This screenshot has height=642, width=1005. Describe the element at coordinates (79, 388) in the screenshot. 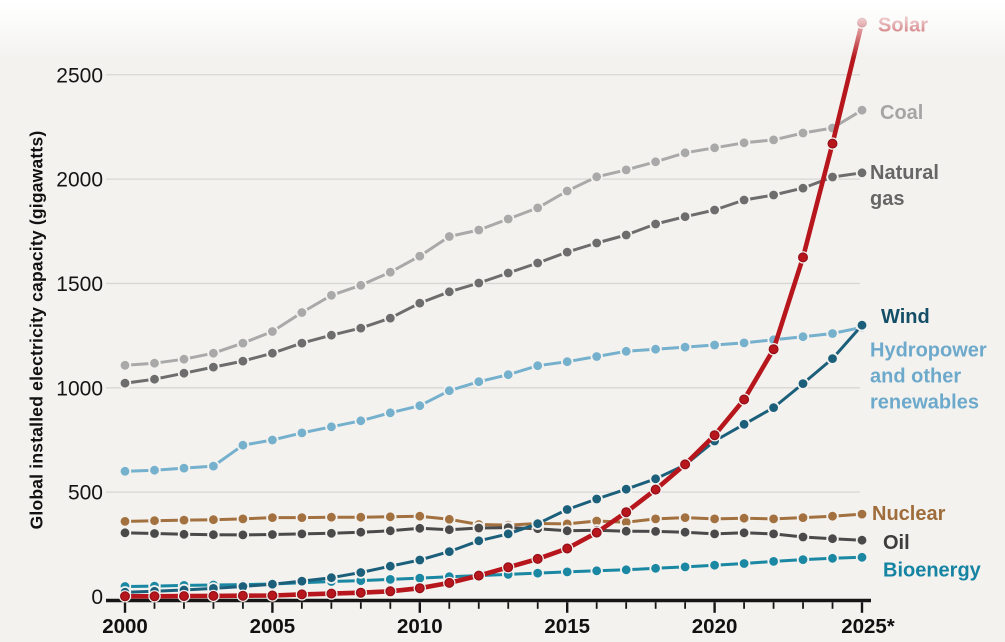

I see `y-tick-label-1000: 1000` at that location.